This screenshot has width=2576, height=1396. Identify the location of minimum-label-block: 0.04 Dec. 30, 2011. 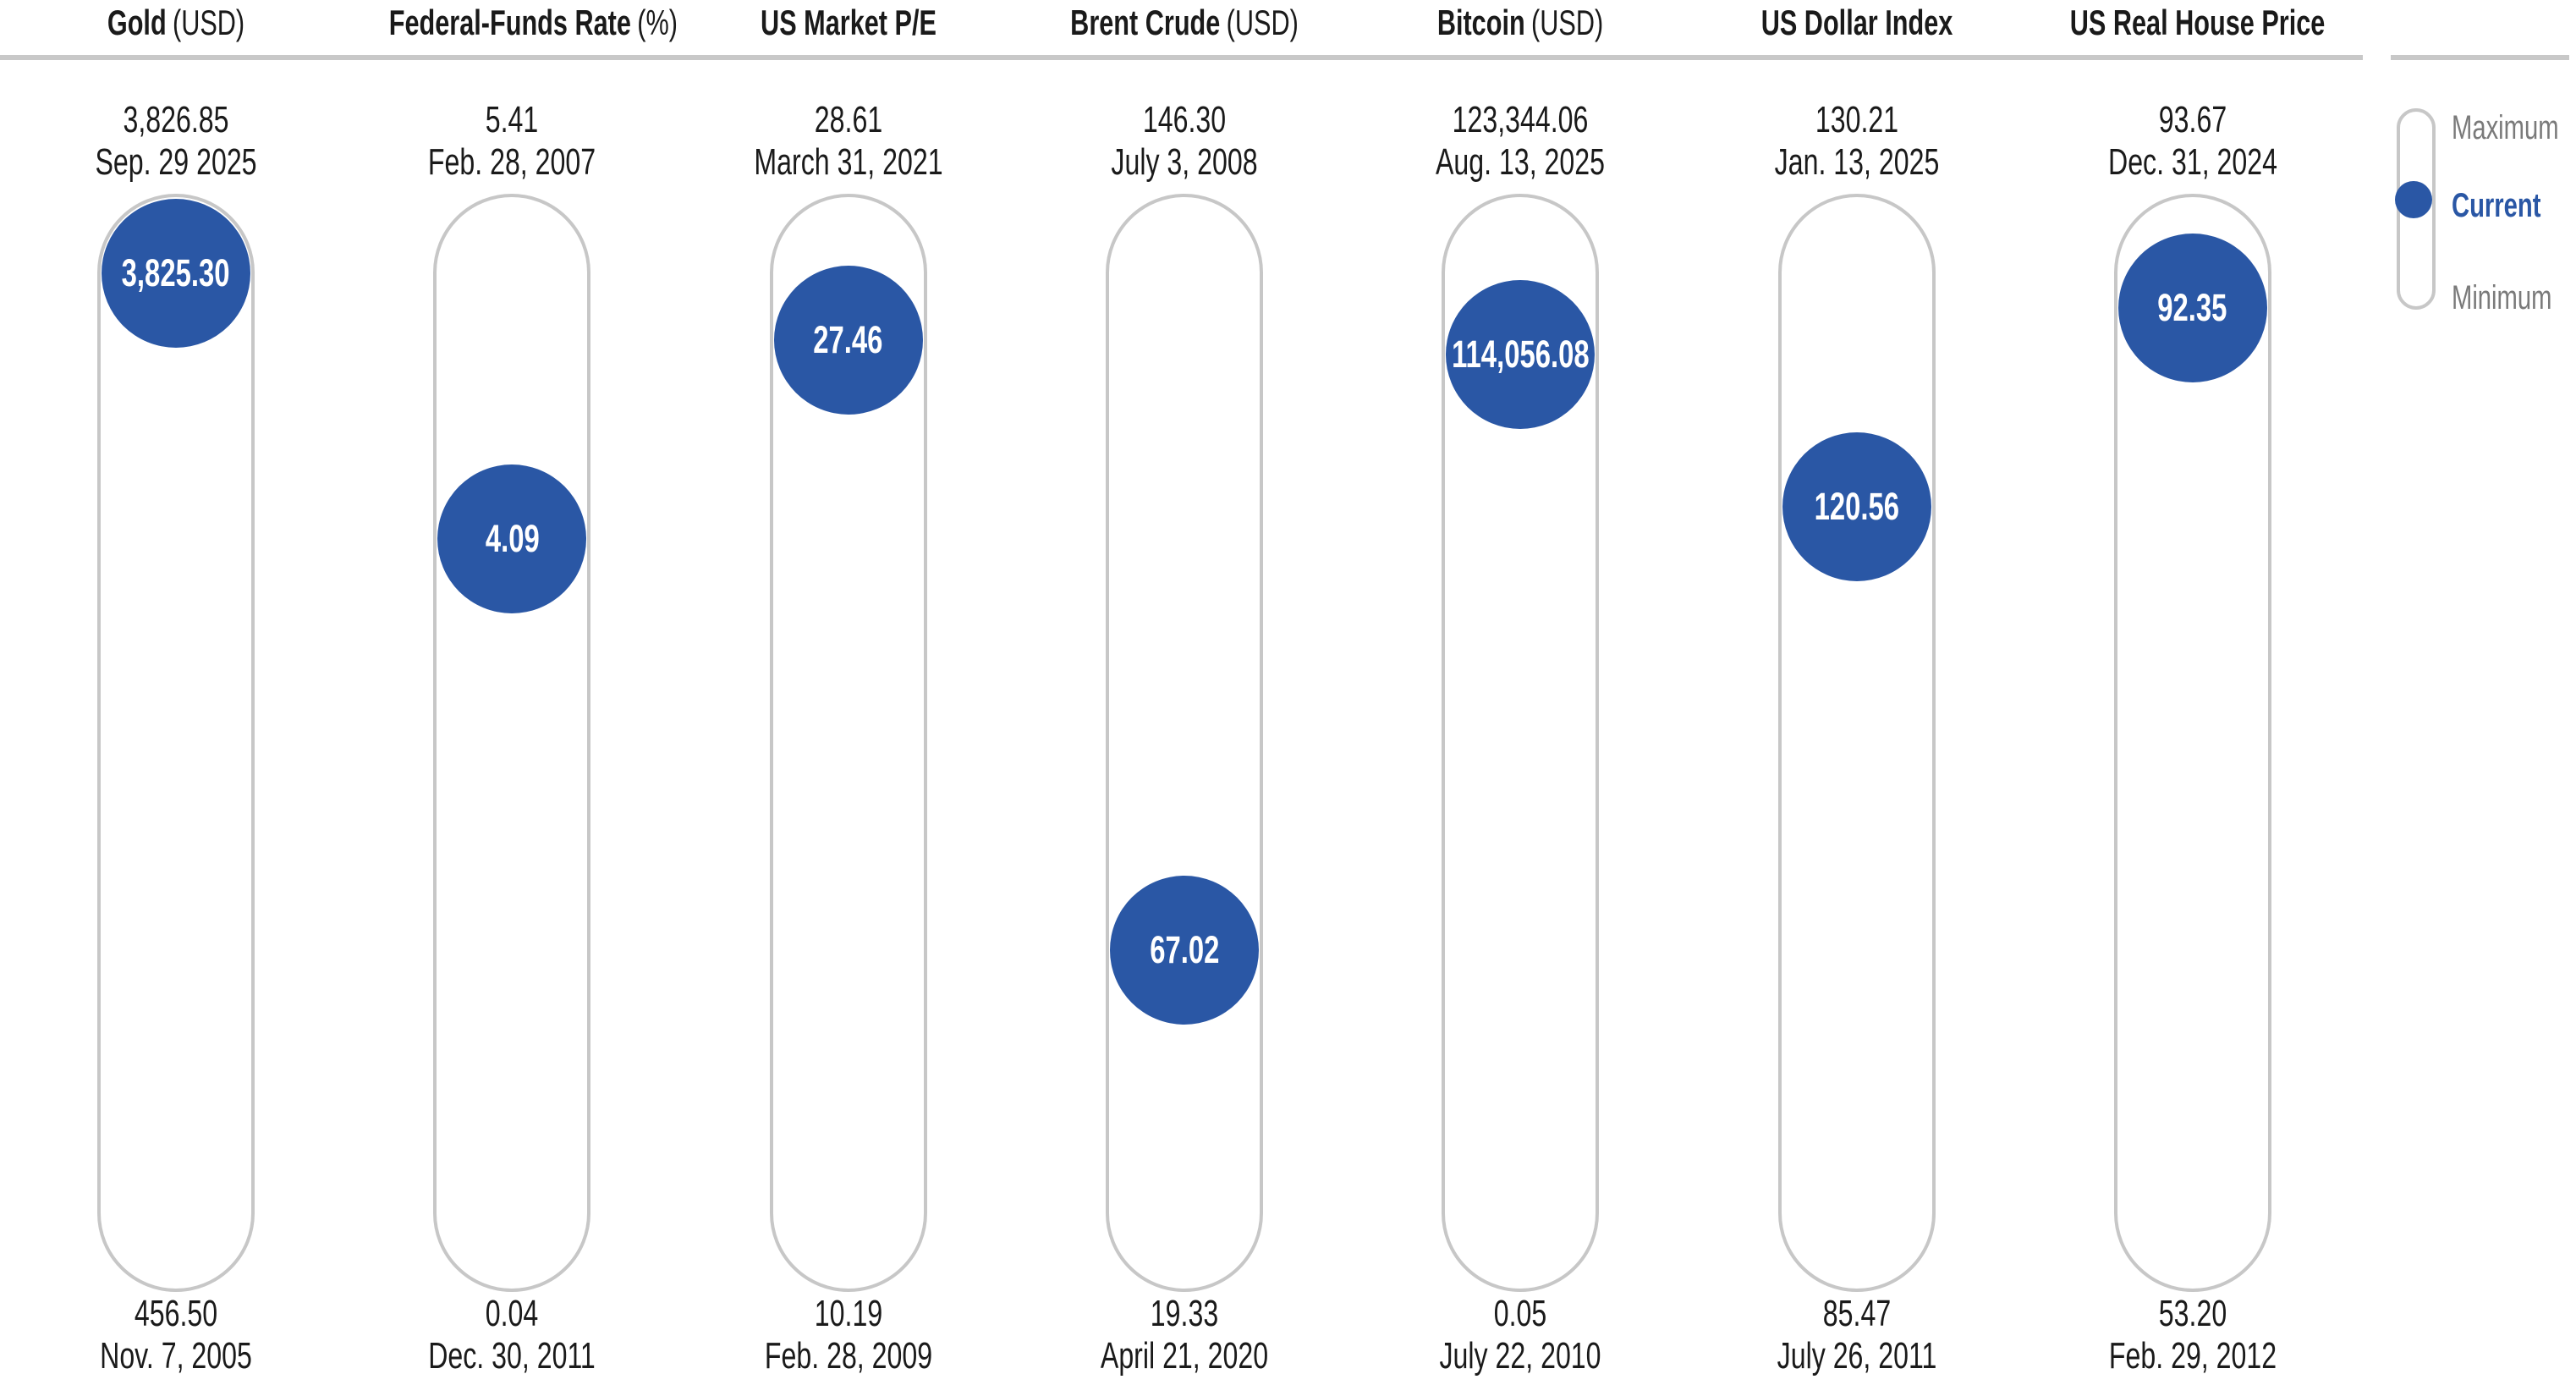
(512, 1335).